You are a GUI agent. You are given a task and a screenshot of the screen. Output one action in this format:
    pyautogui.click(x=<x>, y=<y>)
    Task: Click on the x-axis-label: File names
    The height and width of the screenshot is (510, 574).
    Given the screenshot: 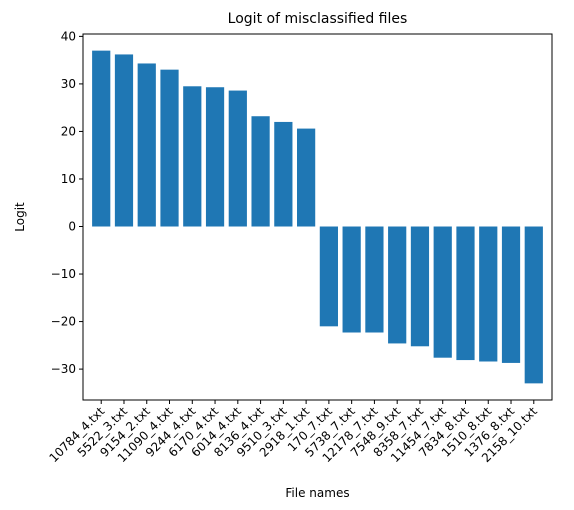 What is the action you would take?
    pyautogui.click(x=317, y=493)
    